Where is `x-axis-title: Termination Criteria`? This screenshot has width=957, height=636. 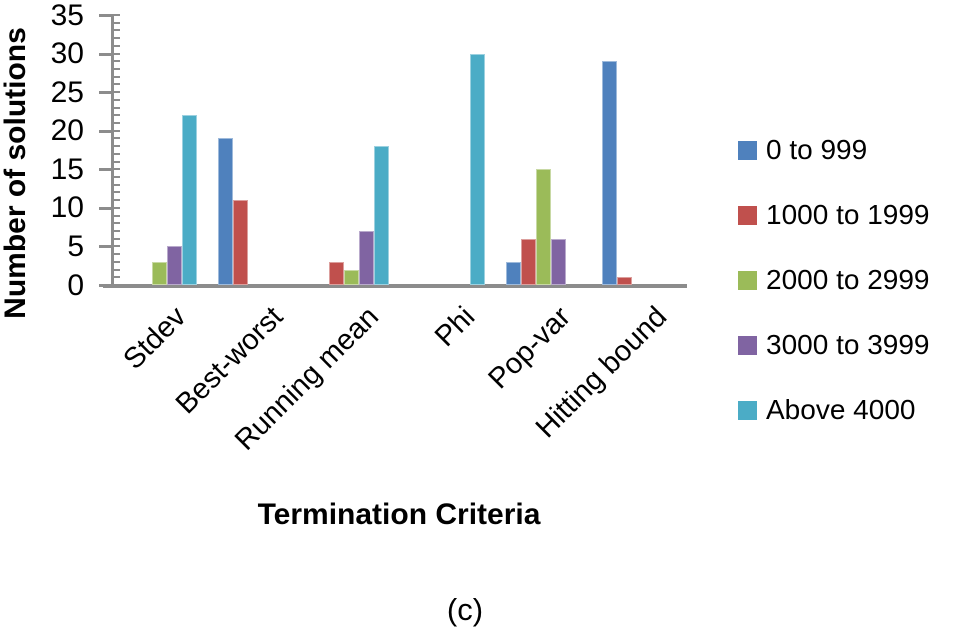
x-axis-title: Termination Criteria is located at coordinates (399, 514).